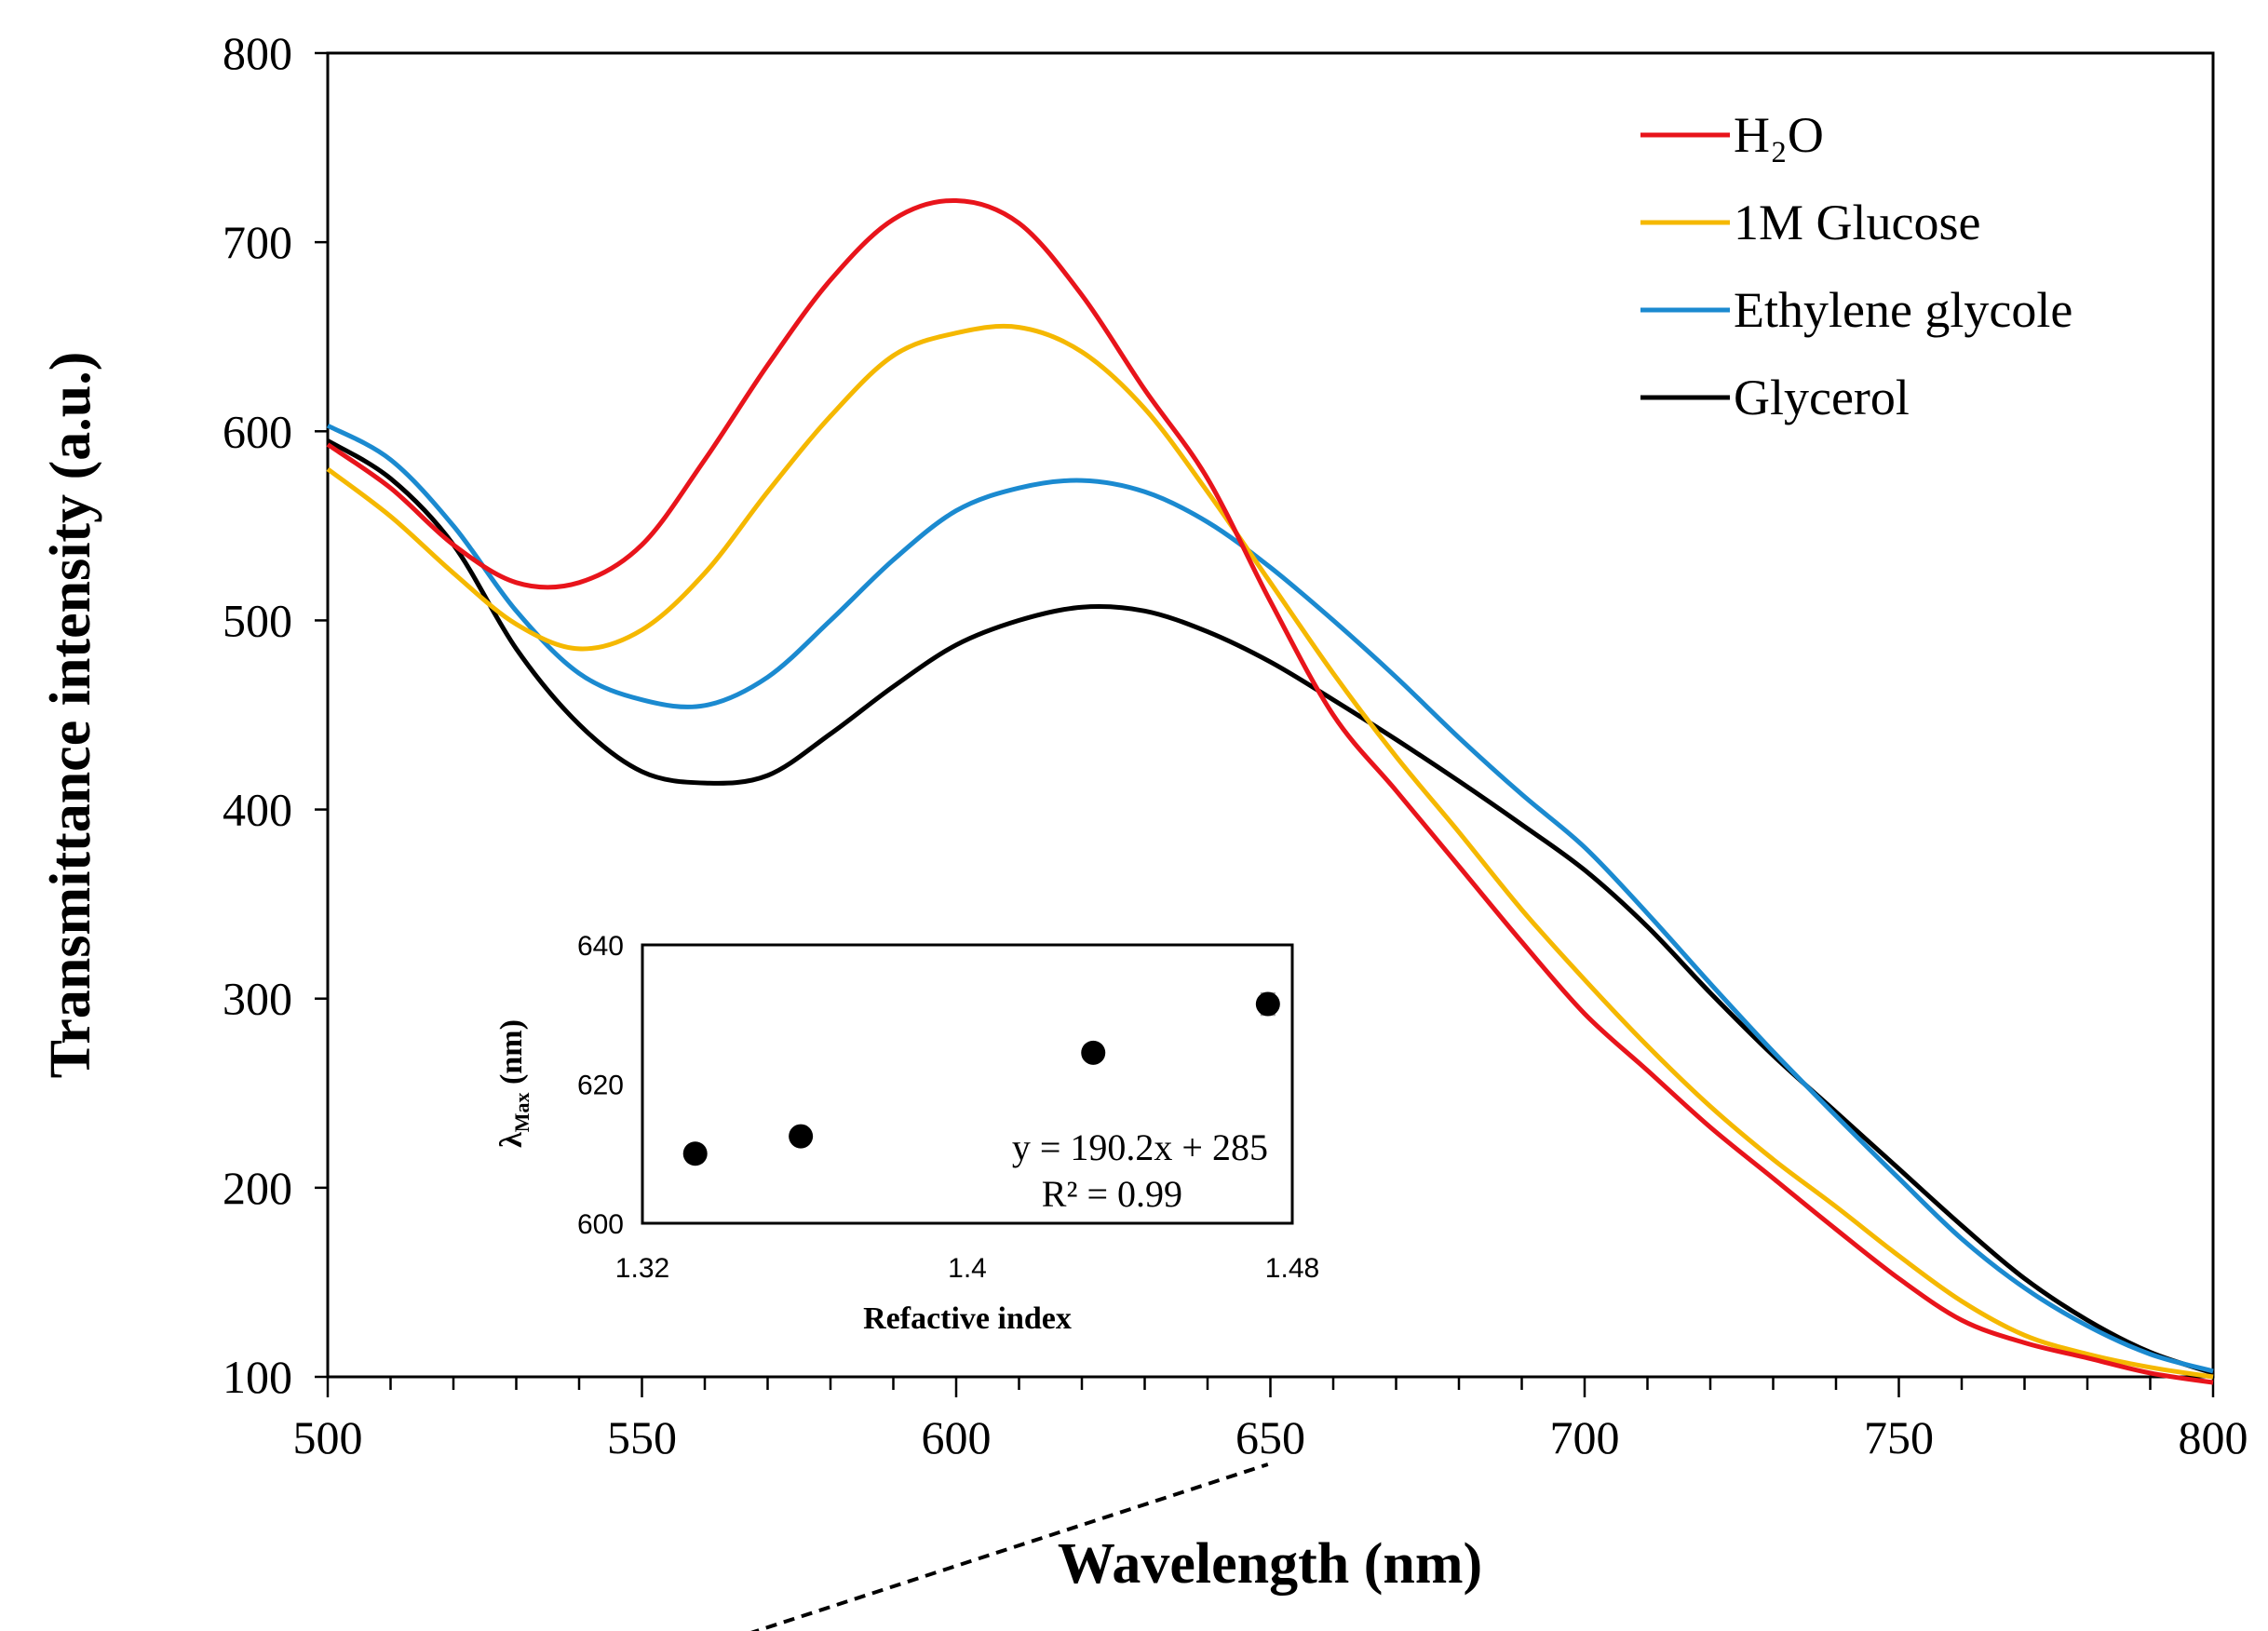 Image resolution: width=2268 pixels, height=1631 pixels. What do you see at coordinates (600, 1225) in the screenshot?
I see `inset-y-tick-label: 600` at bounding box center [600, 1225].